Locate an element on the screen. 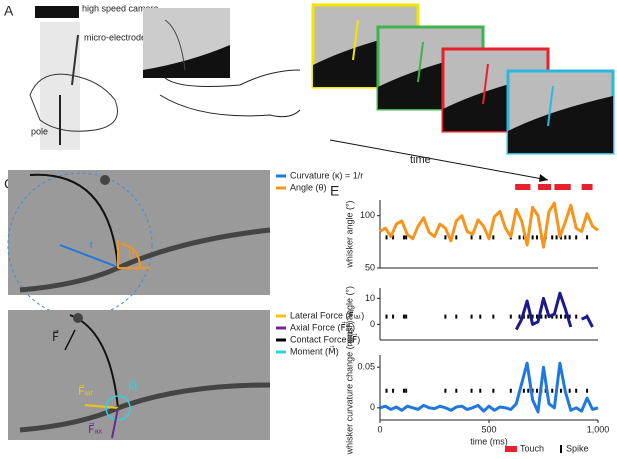  x-tick-label: 500 is located at coordinates (488, 429).